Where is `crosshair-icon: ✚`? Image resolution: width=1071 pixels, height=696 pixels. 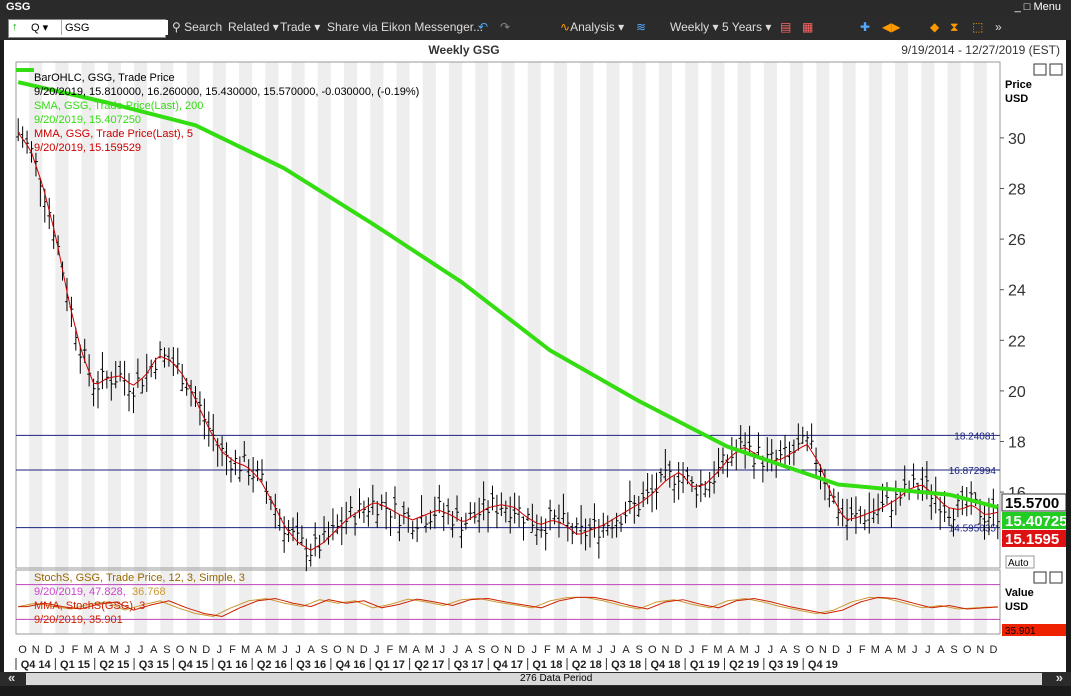 crosshair-icon: ✚ is located at coordinates (865, 27).